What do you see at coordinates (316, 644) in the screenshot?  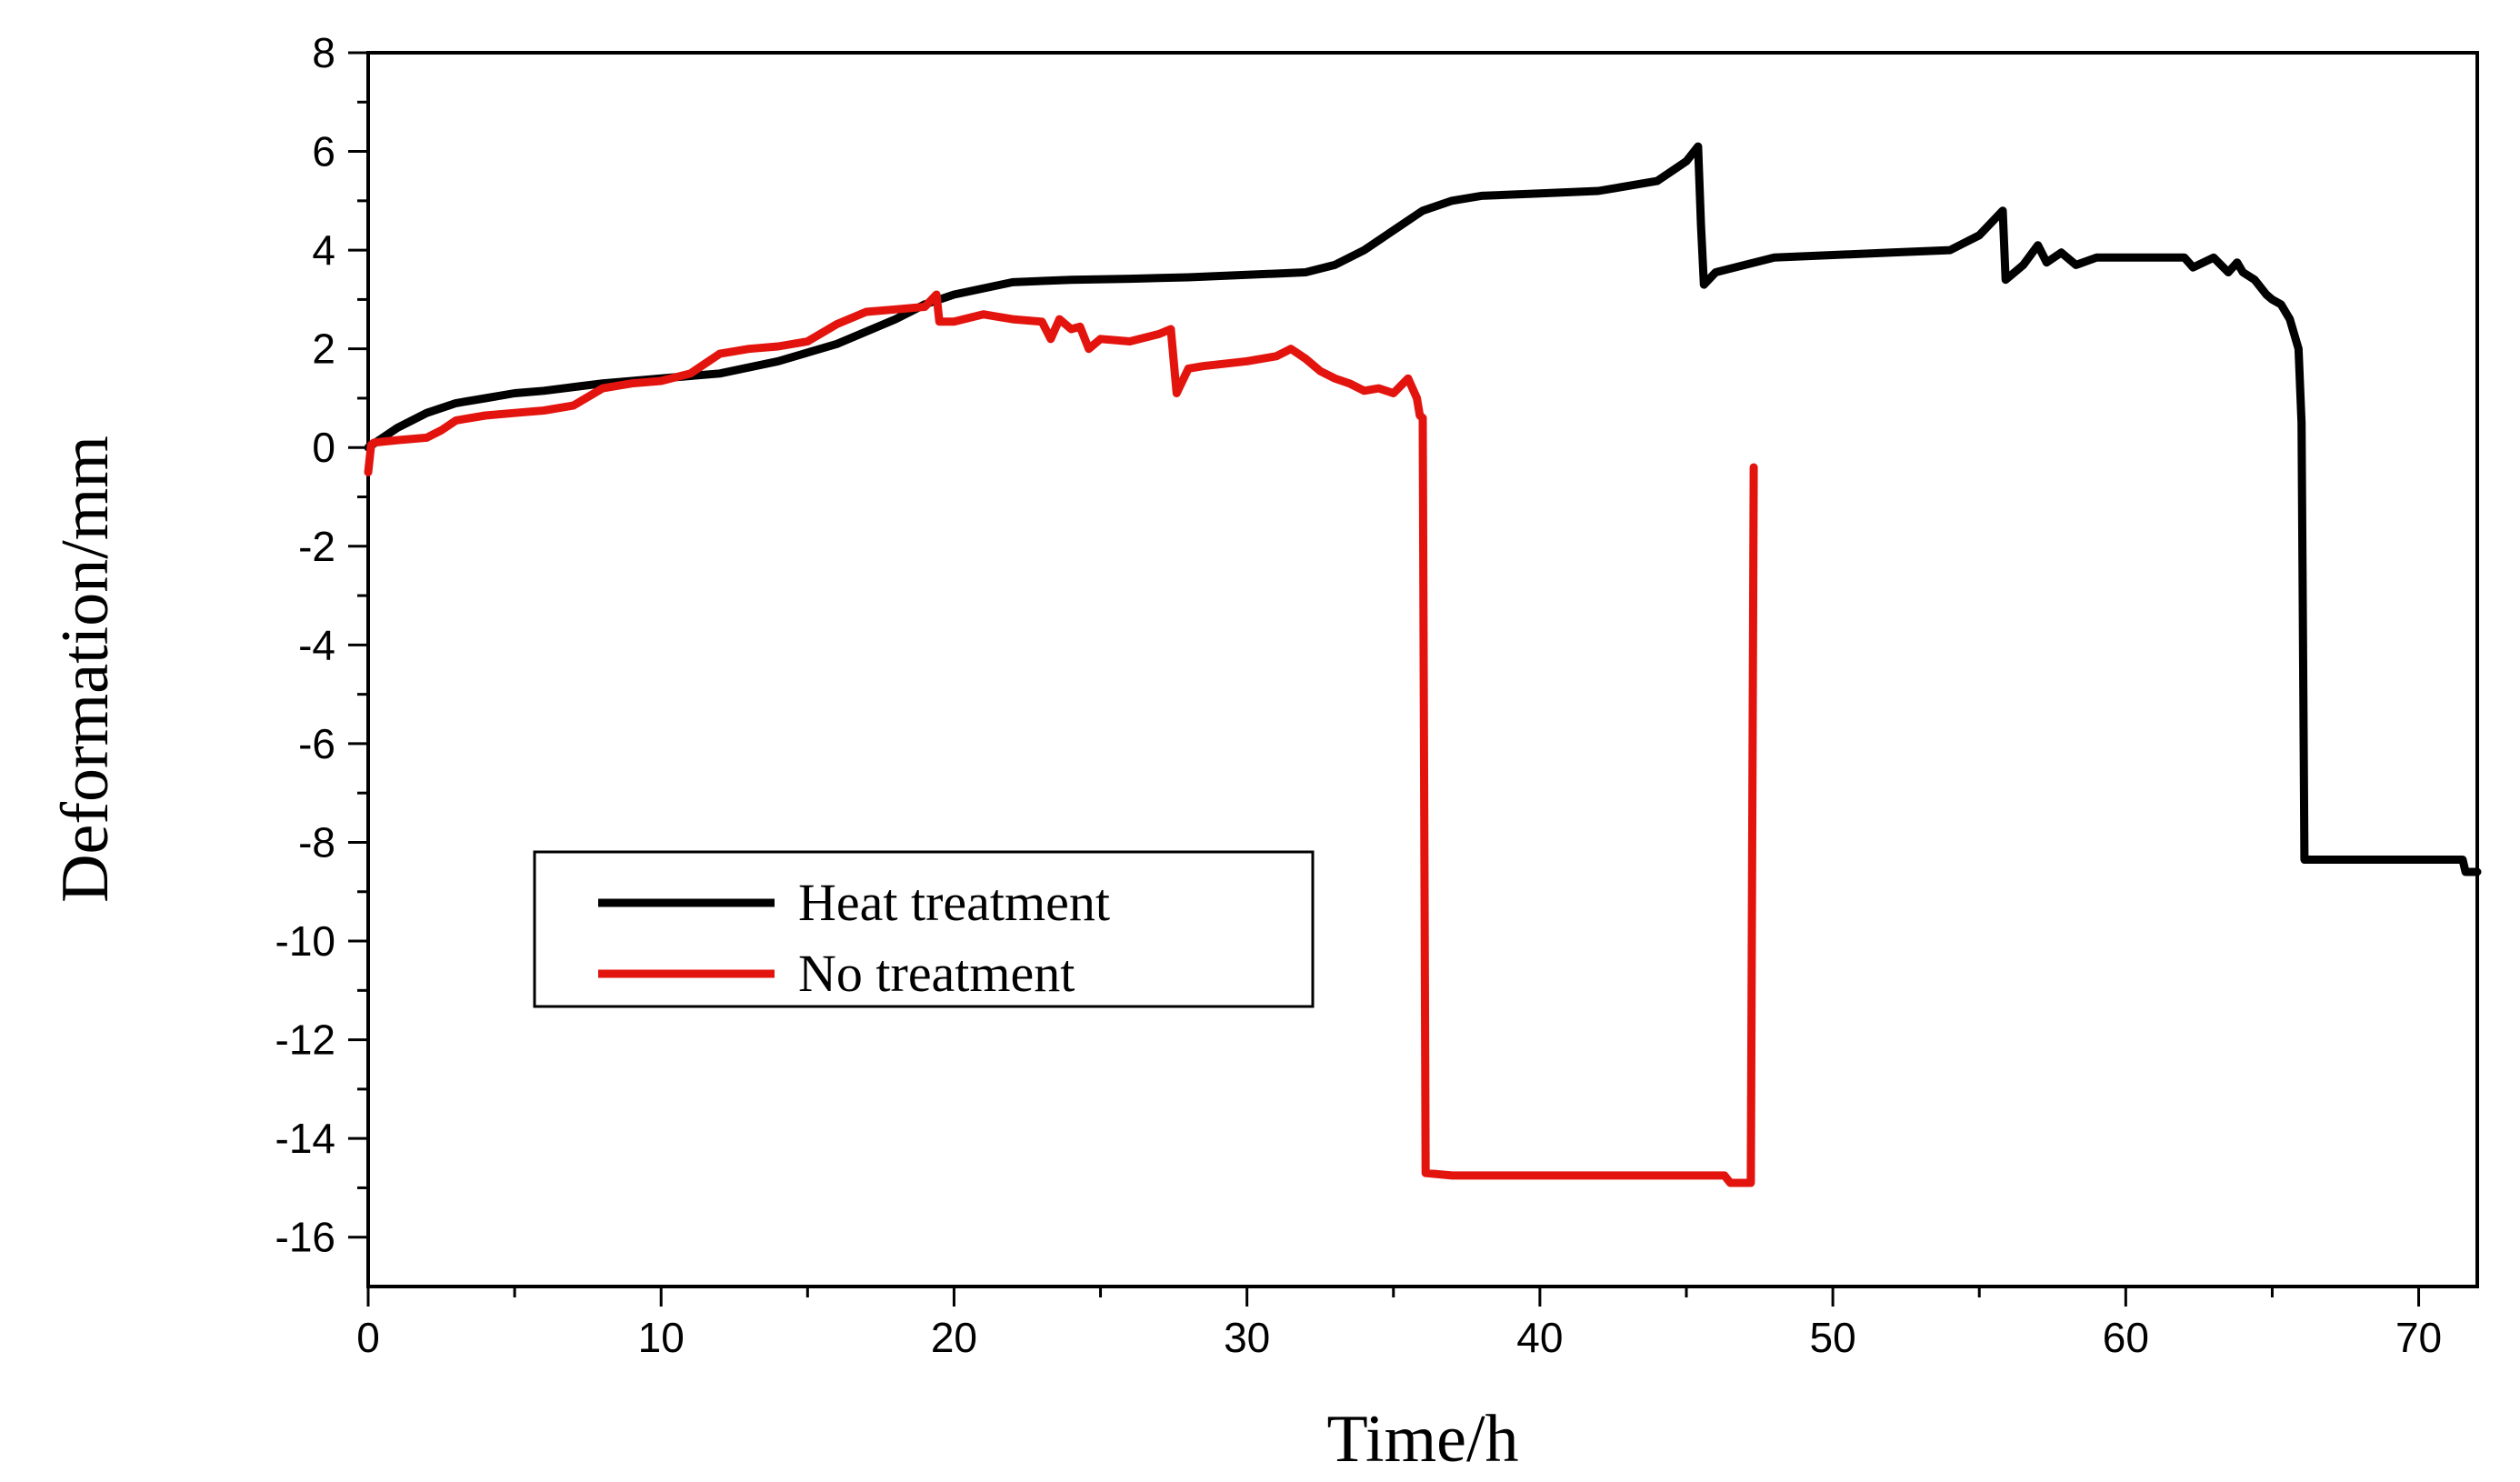 I see `y-tick-label: -4` at bounding box center [316, 644].